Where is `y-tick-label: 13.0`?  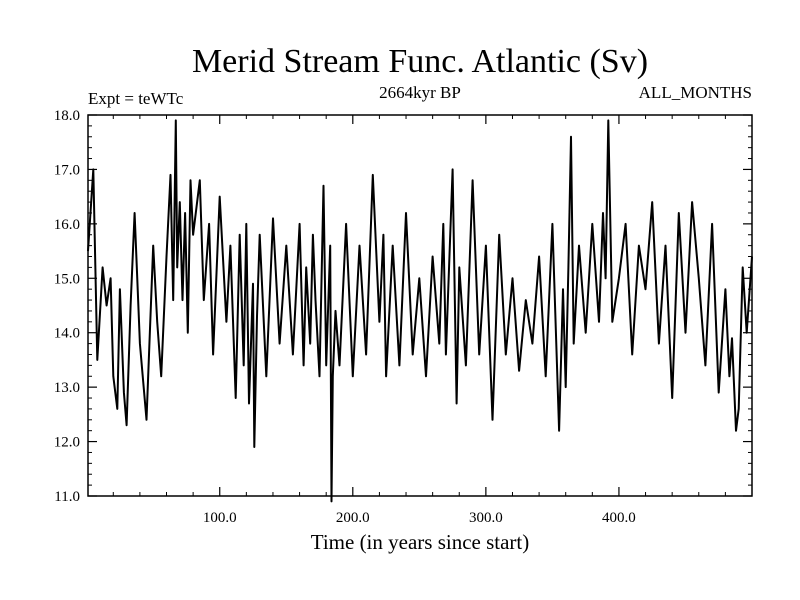
y-tick-label: 13.0 is located at coordinates (67, 388).